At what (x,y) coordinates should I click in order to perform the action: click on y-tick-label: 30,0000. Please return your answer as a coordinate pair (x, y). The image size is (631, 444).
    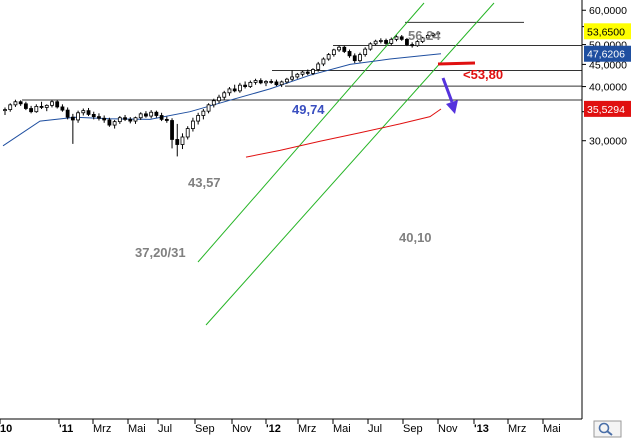
    Looking at the image, I should click on (608, 142).